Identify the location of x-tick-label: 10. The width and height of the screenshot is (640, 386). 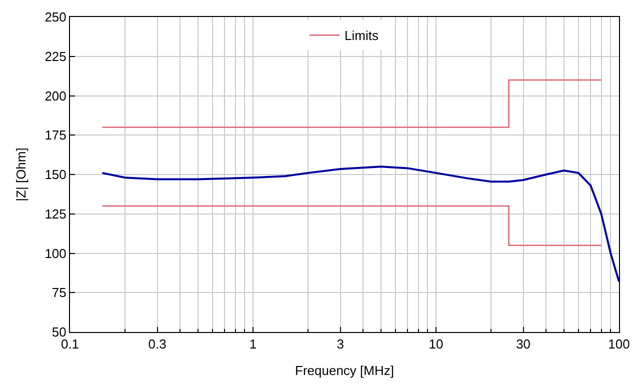
(436, 344).